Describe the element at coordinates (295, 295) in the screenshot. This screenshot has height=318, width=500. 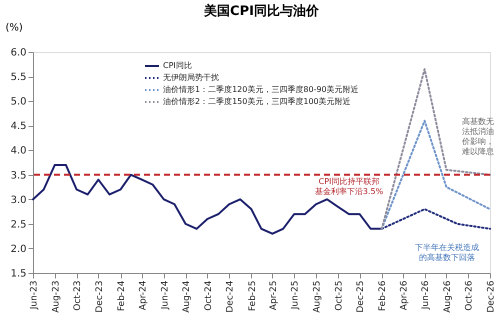
I see `x-tick-label: Jun-25` at that location.